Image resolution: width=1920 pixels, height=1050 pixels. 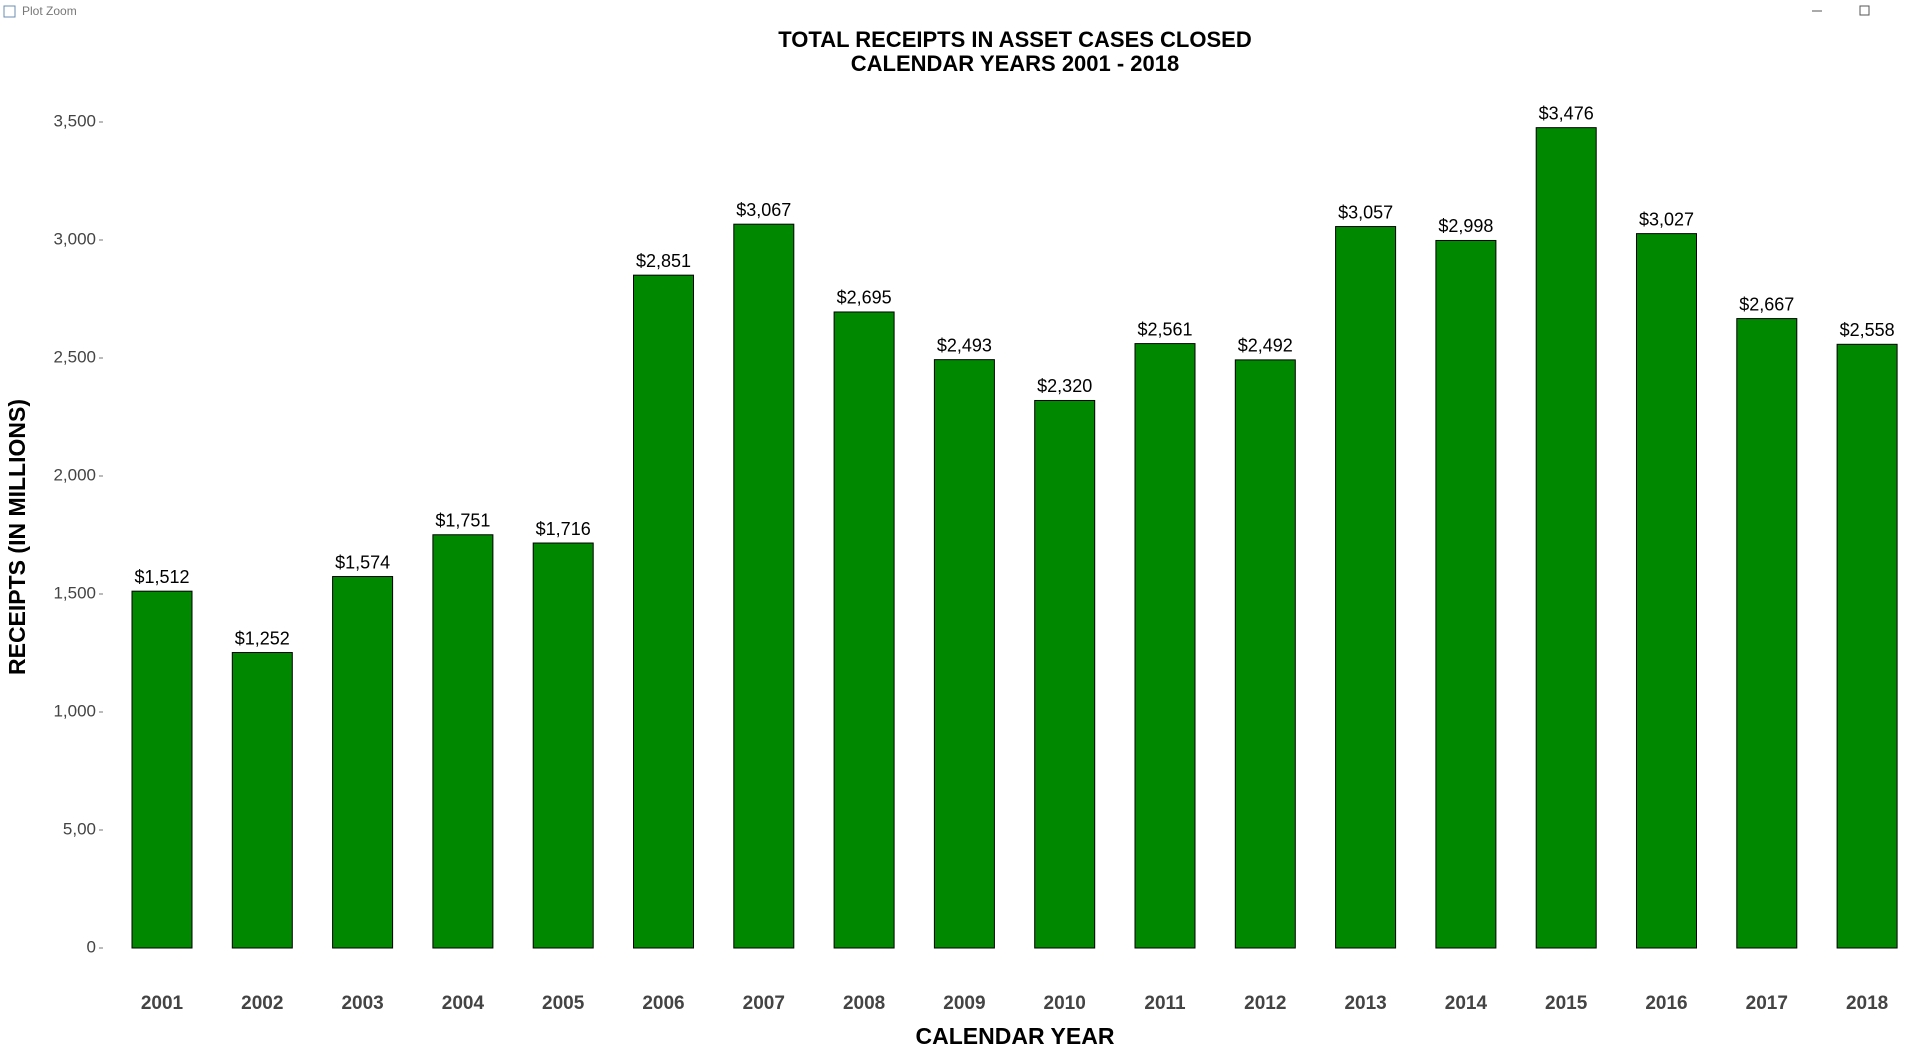 What do you see at coordinates (1767, 1003) in the screenshot?
I see `x-tick-label: 2017` at bounding box center [1767, 1003].